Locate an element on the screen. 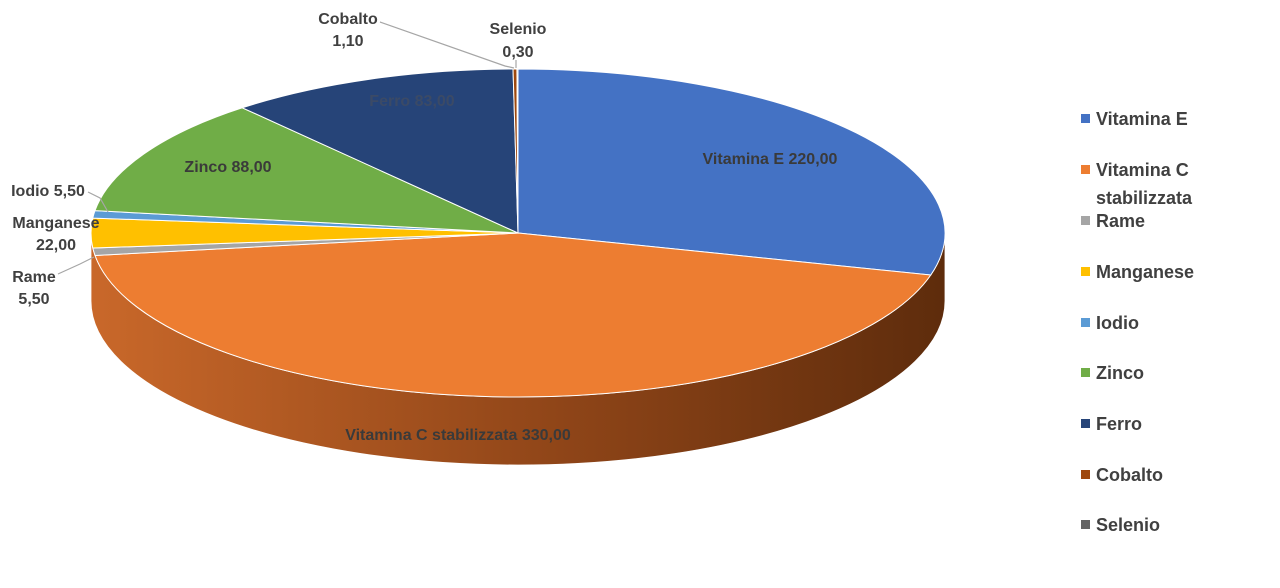 The image size is (1280, 588). data-label-rame-value: 5,50 is located at coordinates (33, 299).